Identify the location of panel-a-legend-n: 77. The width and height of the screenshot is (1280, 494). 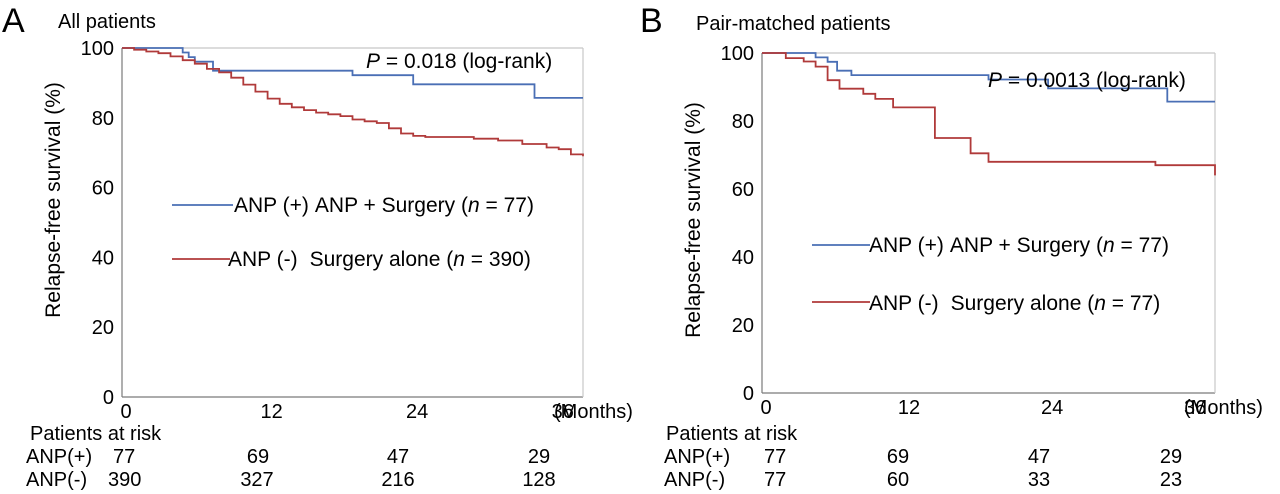
(515, 205).